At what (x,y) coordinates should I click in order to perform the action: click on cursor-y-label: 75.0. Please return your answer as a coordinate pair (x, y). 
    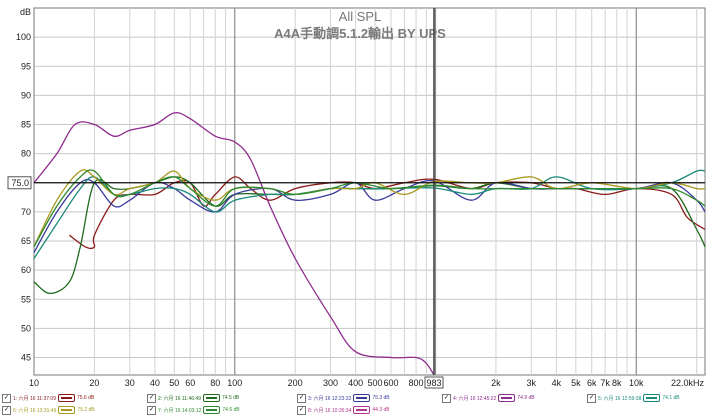
    Looking at the image, I should click on (20, 183).